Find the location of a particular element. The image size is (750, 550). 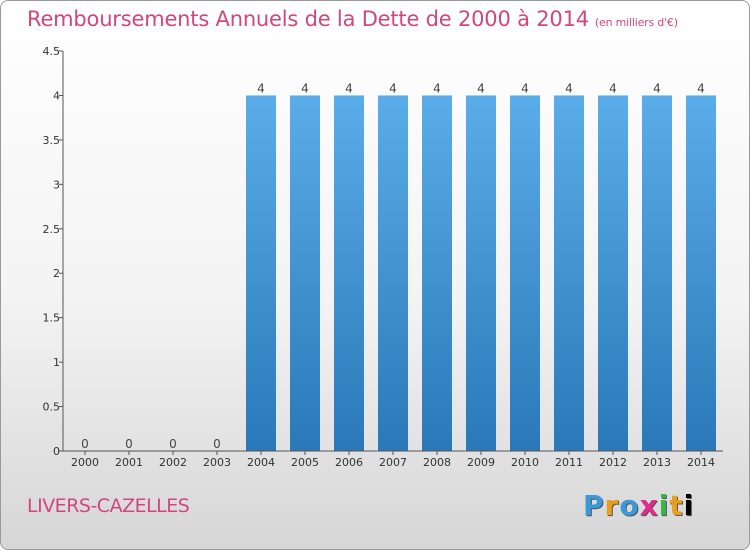

x-tick-label: 2012 is located at coordinates (613, 462).